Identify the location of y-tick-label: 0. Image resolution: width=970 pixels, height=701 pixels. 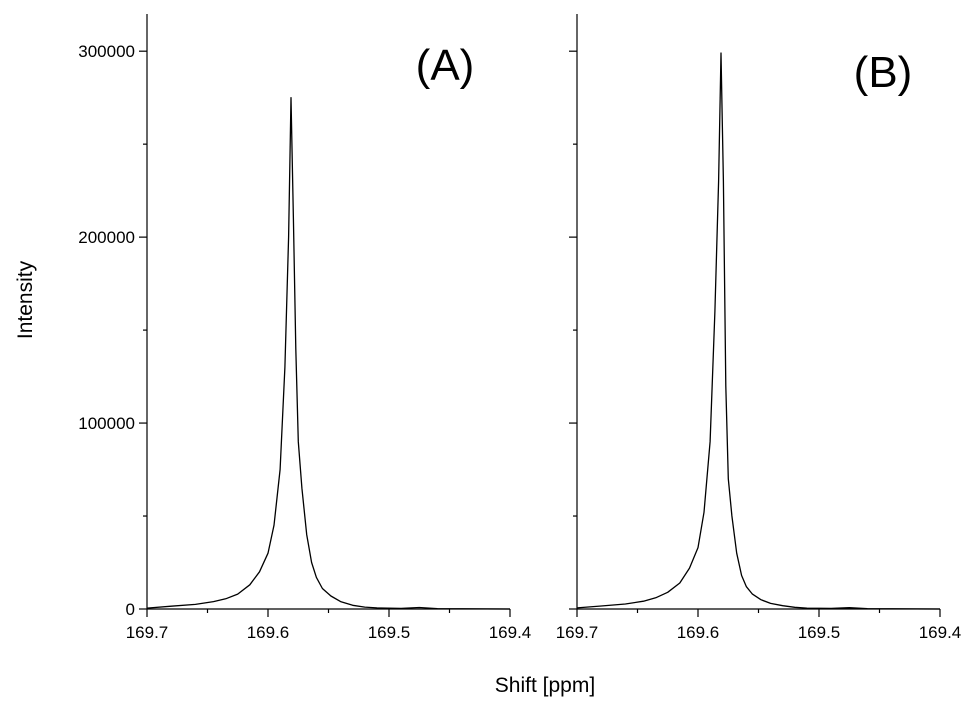
(130, 609).